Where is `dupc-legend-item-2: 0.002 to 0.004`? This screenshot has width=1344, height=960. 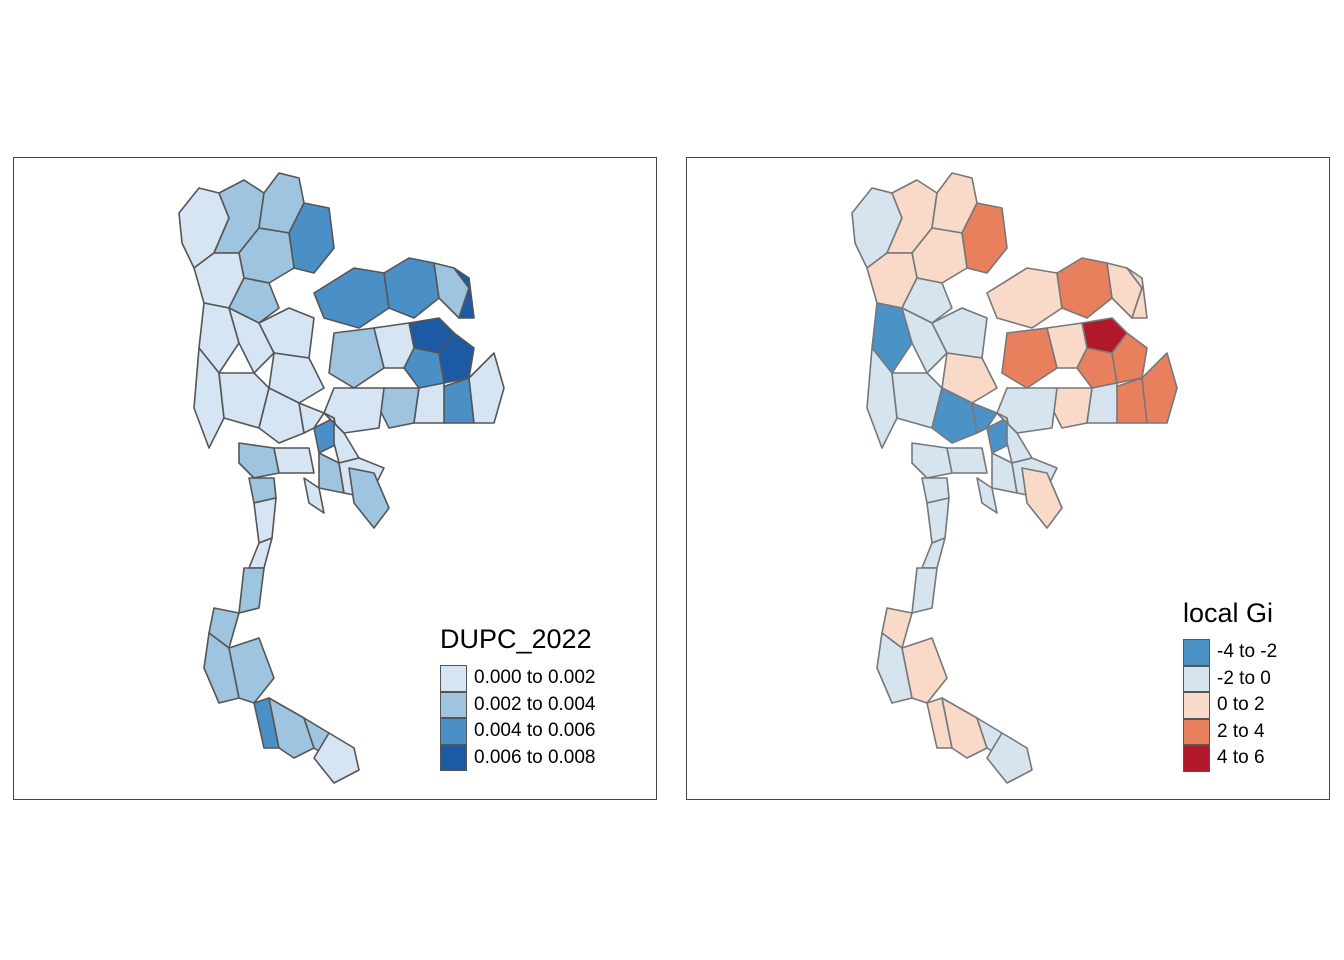 dupc-legend-item-2: 0.002 to 0.004 is located at coordinates (518, 704).